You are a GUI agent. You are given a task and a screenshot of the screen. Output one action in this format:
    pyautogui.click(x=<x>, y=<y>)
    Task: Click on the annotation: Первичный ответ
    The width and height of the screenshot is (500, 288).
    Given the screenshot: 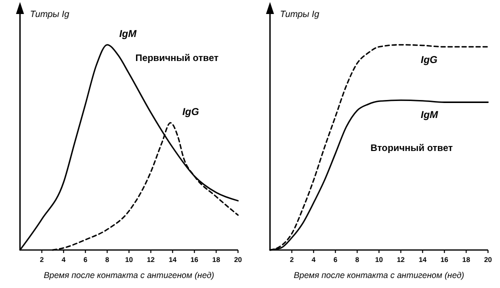 What is the action you would take?
    pyautogui.click(x=177, y=58)
    